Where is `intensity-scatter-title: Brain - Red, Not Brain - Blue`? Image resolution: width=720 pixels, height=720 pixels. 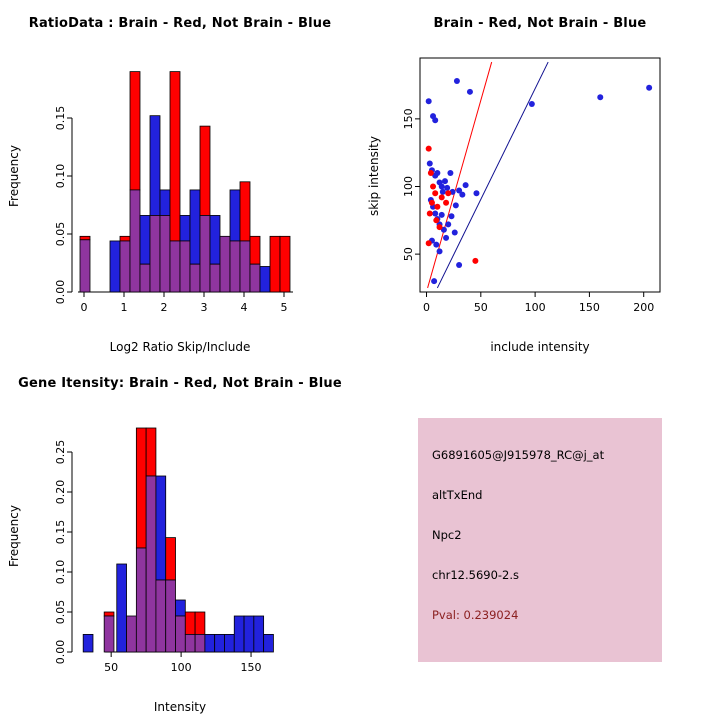
intensity-scatter-title: Brain - Red, Not Brain - Blue is located at coordinates (540, 23).